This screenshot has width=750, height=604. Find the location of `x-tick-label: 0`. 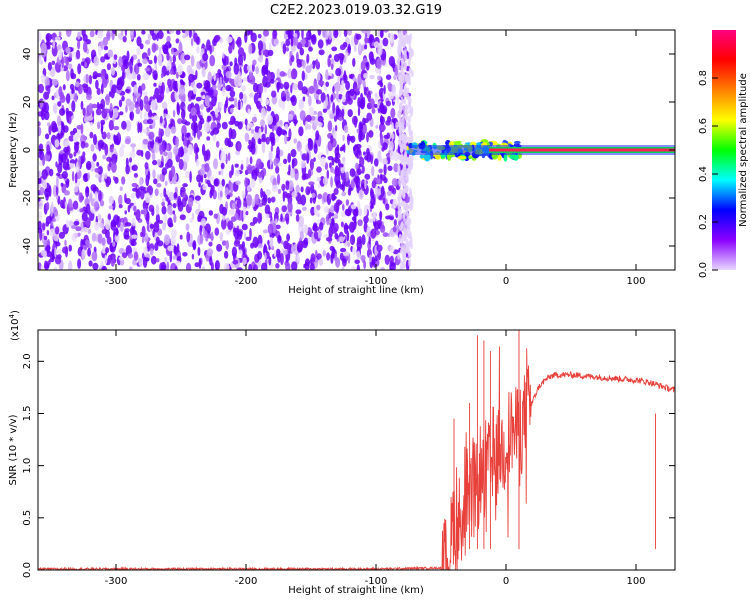

x-tick-label: 0 is located at coordinates (506, 581).